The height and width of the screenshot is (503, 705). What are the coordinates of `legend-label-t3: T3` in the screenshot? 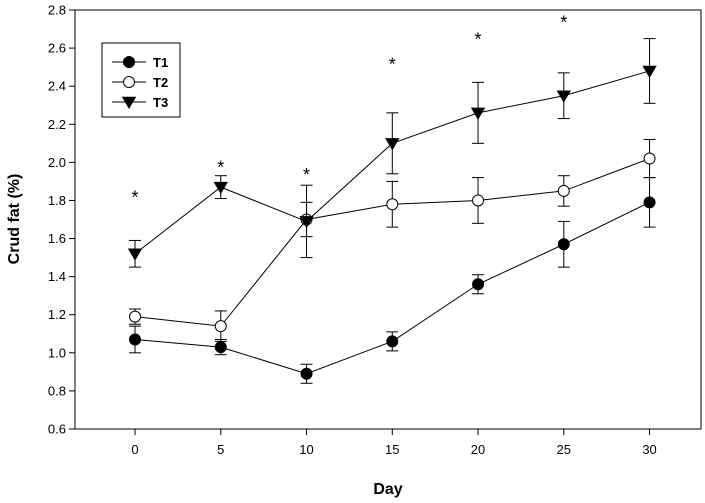 It's located at (160, 102).